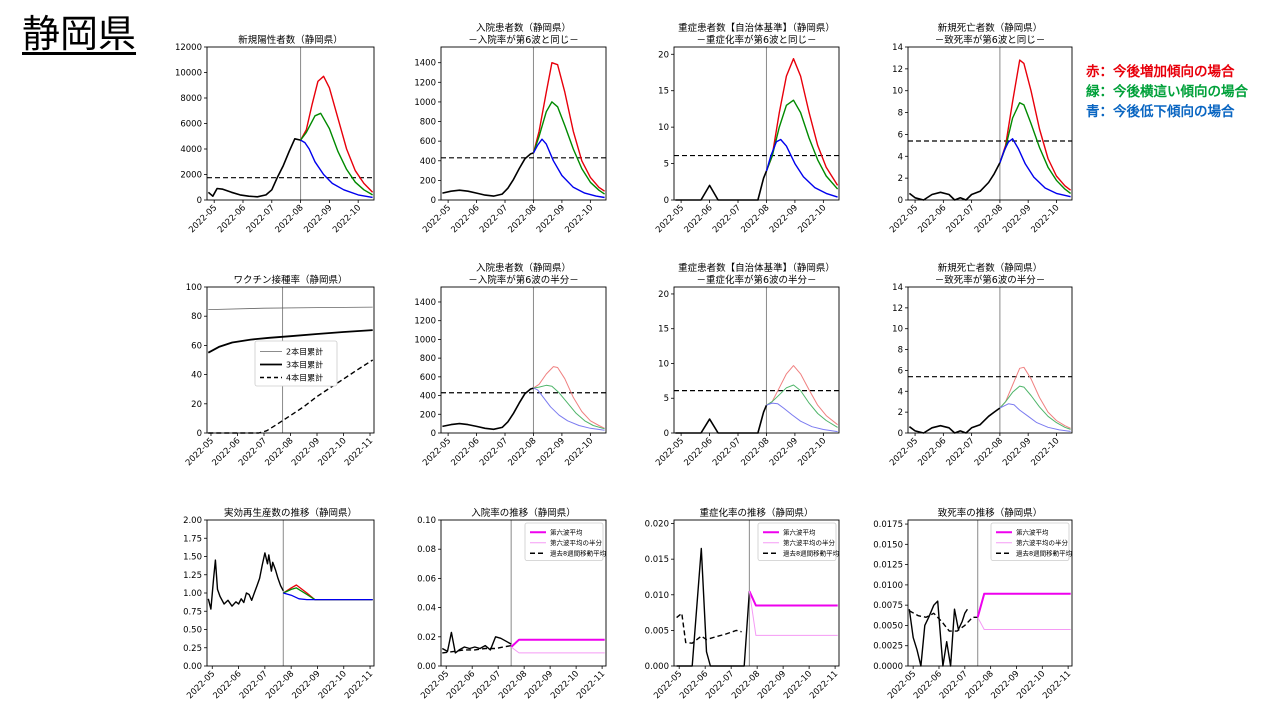 The height and width of the screenshot is (720, 1280). What do you see at coordinates (192, 539) in the screenshot?
I see `y-tick-label: 1.75` at bounding box center [192, 539].